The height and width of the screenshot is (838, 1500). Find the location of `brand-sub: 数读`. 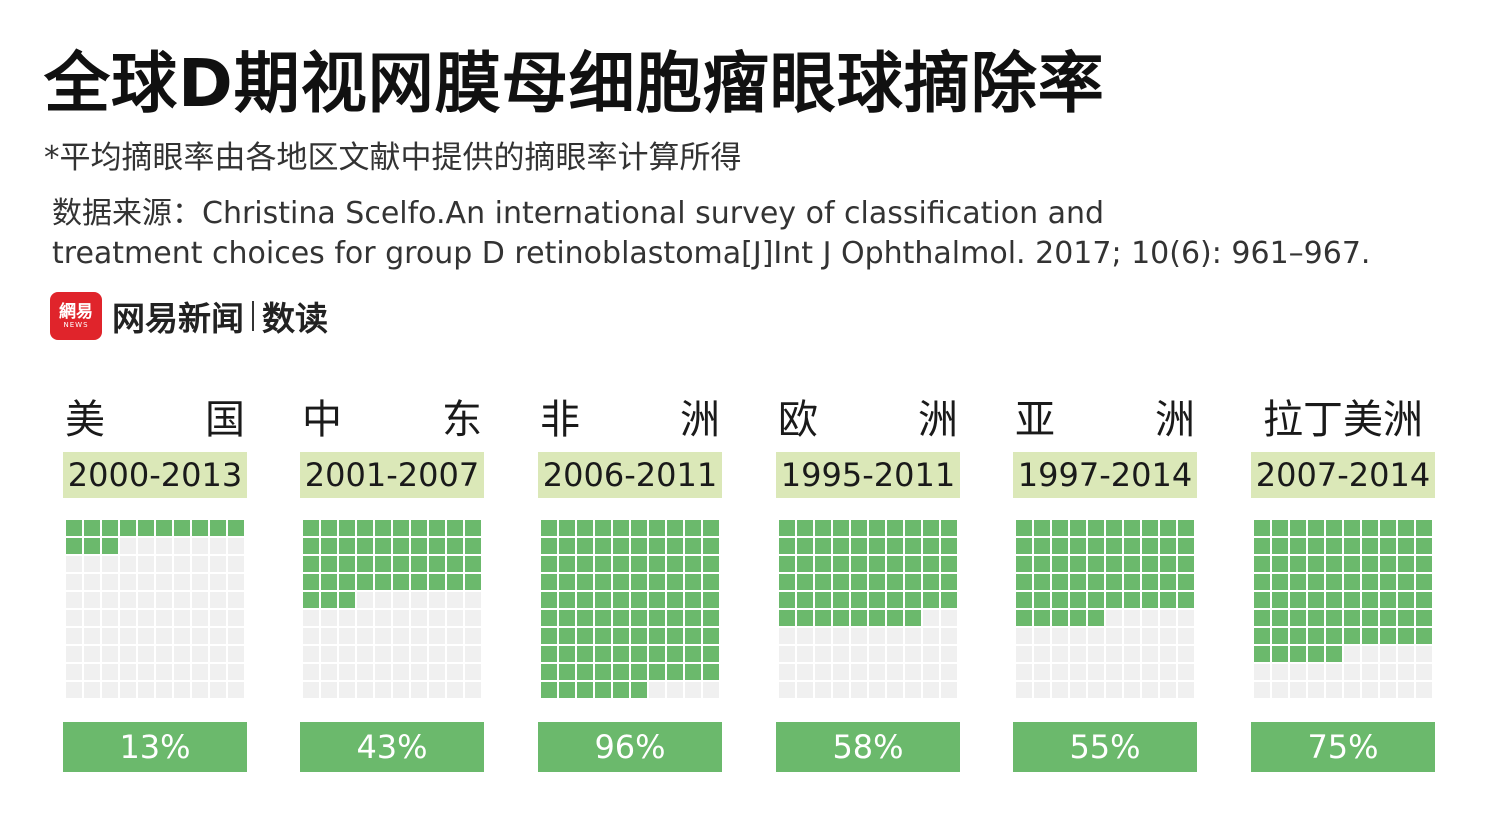

brand-sub: 数读 is located at coordinates (295, 318).